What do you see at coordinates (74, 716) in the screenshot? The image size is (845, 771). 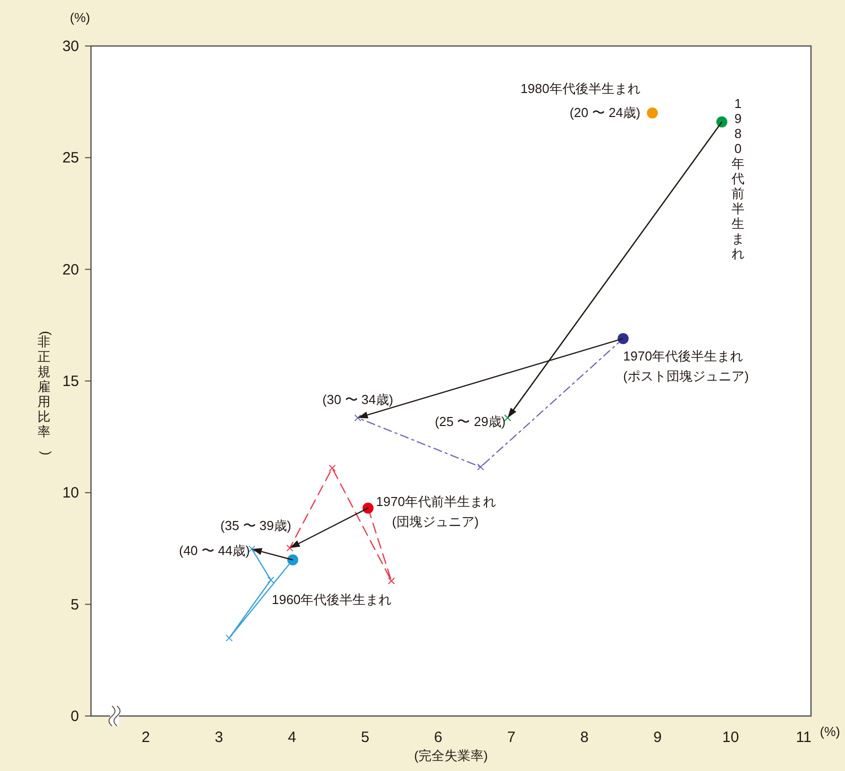 I see `y-tick-label: 0` at bounding box center [74, 716].